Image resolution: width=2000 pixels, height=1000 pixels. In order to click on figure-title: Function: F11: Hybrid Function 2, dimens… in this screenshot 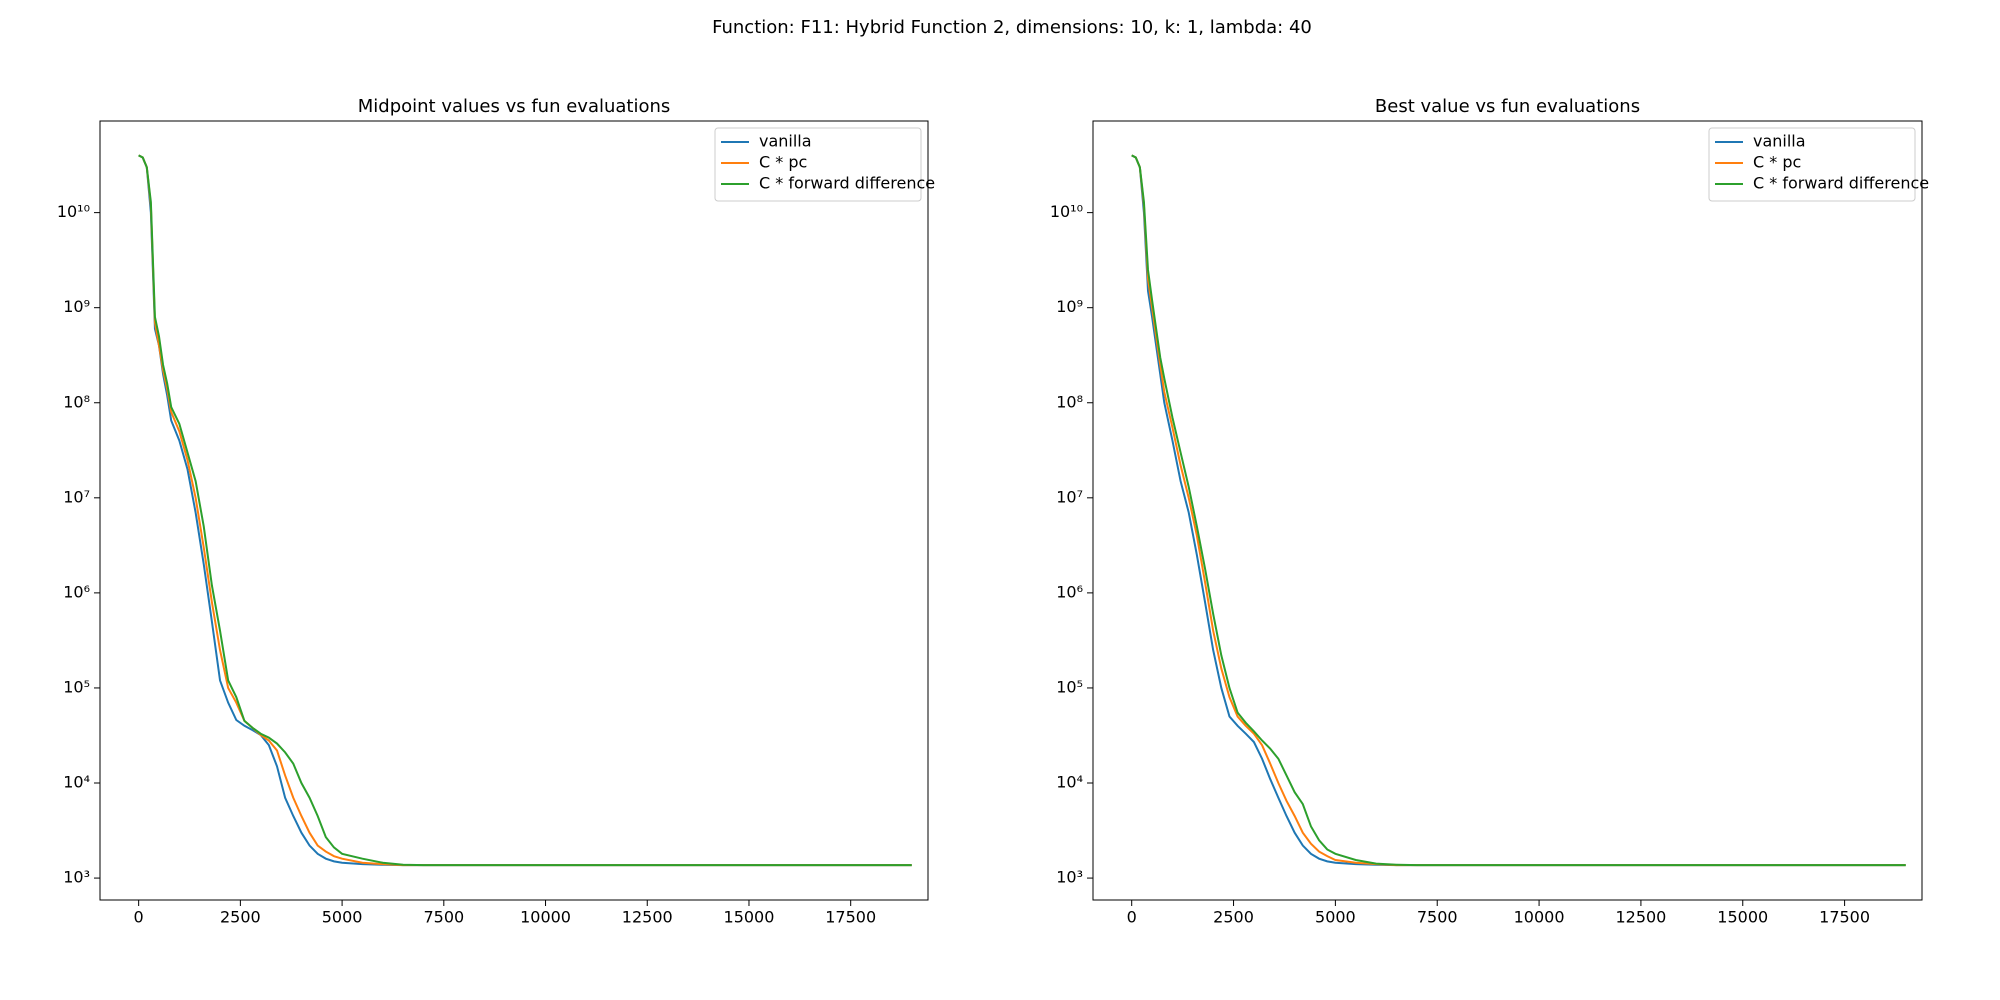, I will do `click(1012, 27)`.